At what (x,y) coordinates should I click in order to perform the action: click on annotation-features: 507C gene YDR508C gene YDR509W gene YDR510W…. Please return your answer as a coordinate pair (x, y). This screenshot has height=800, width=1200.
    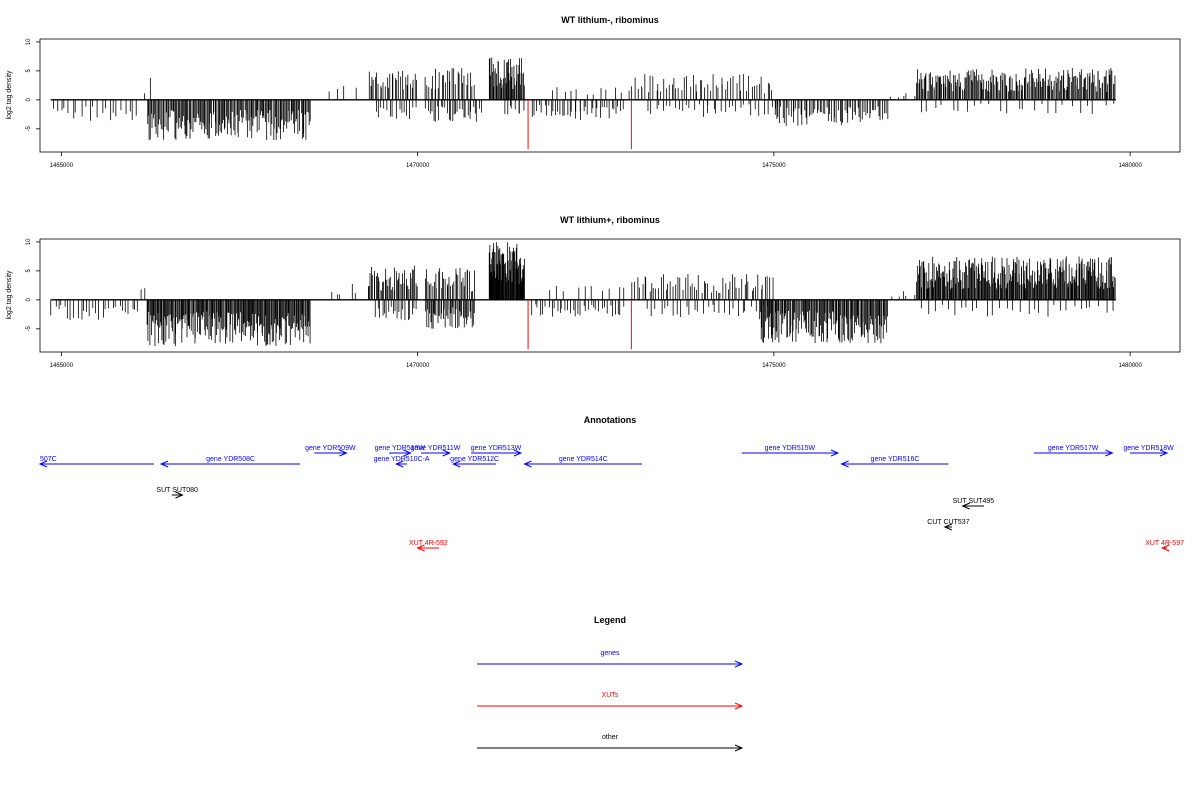
    Looking at the image, I should click on (611, 498).